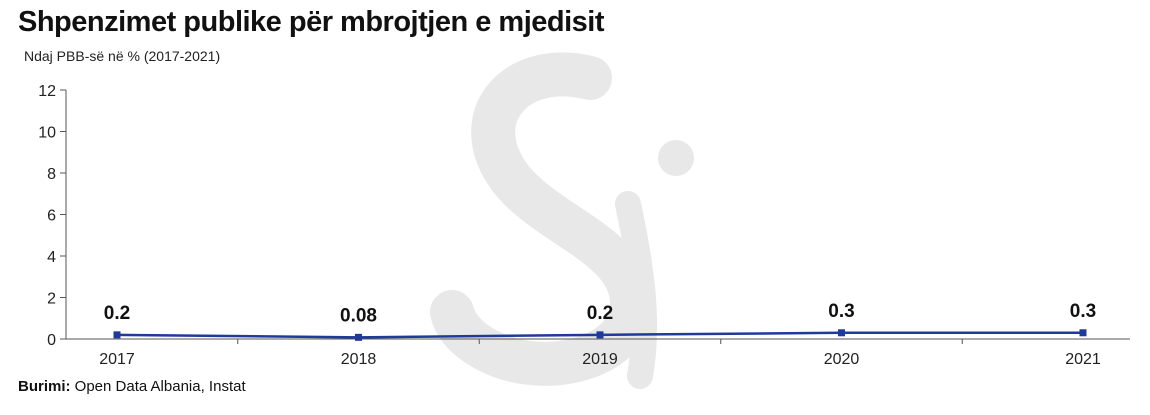  Describe the element at coordinates (51, 257) in the screenshot. I see `y-tick-label: 4` at that location.